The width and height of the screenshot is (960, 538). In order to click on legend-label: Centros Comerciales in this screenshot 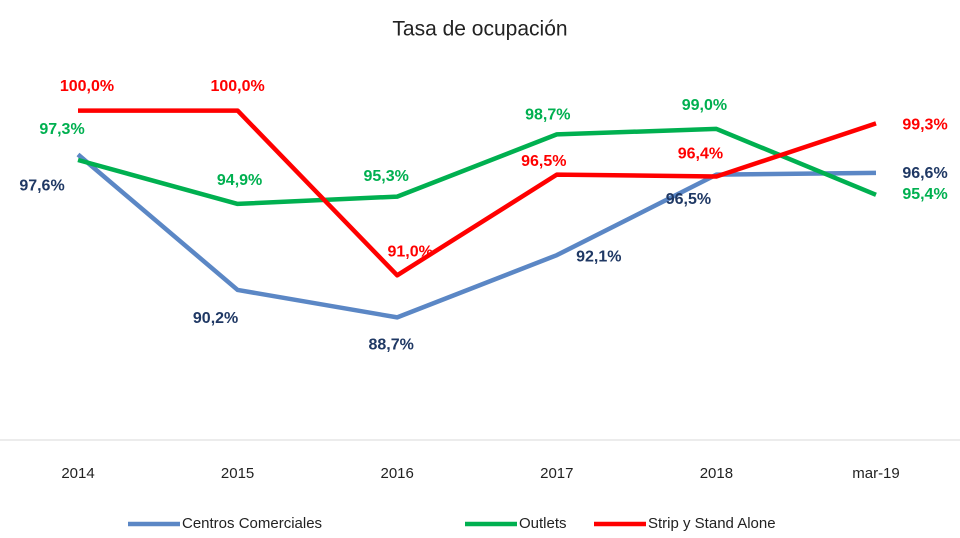, I will do `click(252, 523)`.